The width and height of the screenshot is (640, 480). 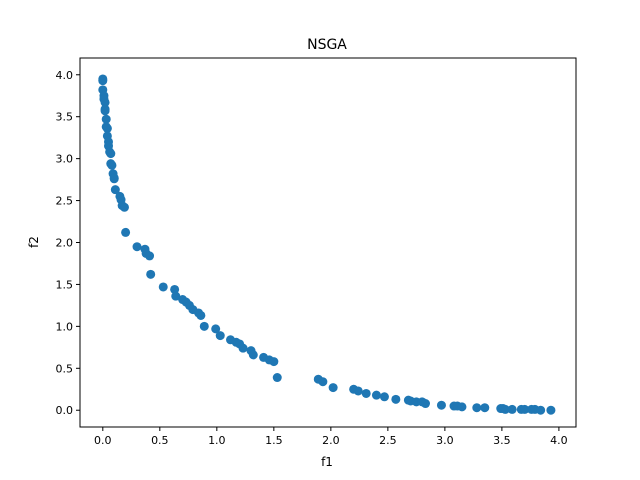 I want to click on x-tick-label: 2.5, so click(x=388, y=440).